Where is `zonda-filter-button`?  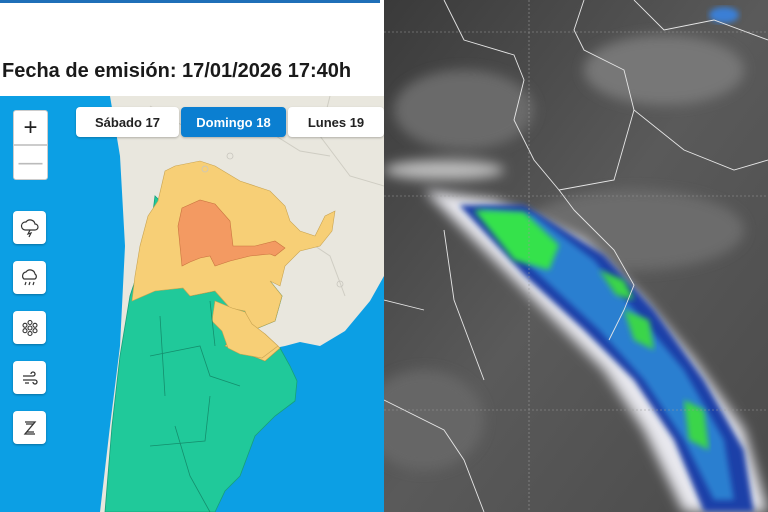 zonda-filter-button is located at coordinates (29, 427).